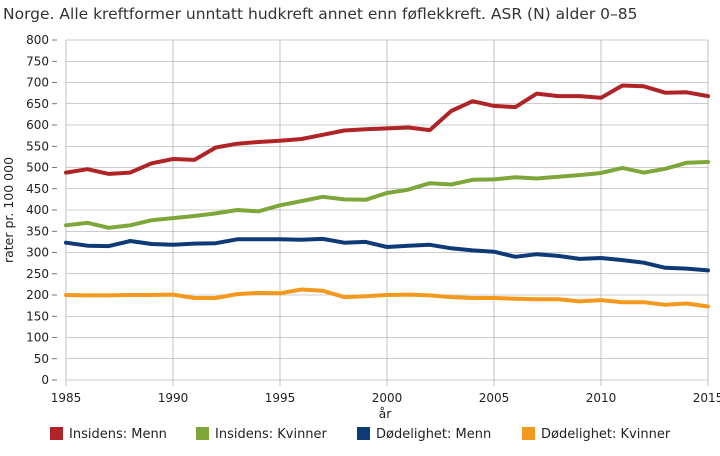 The height and width of the screenshot is (456, 720). I want to click on x-tick-1985: 1985, so click(66, 398).